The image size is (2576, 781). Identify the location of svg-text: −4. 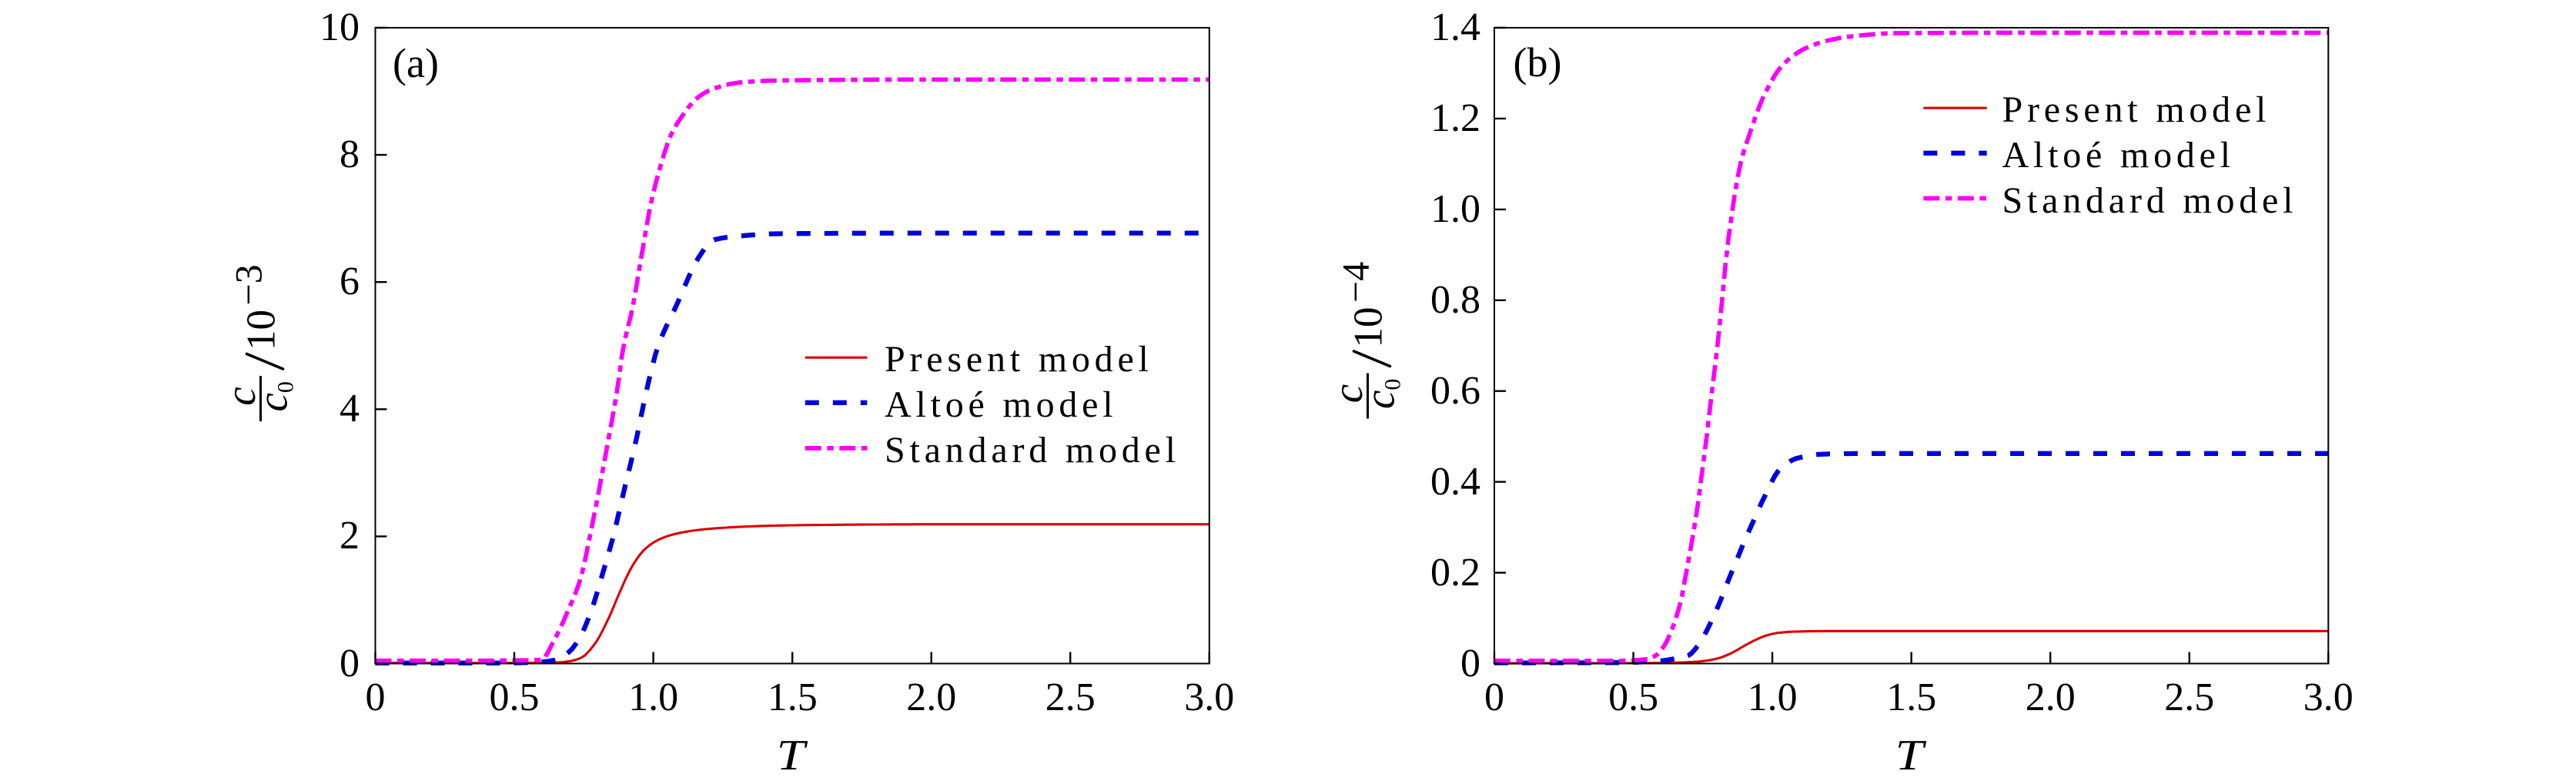
(1356, 283).